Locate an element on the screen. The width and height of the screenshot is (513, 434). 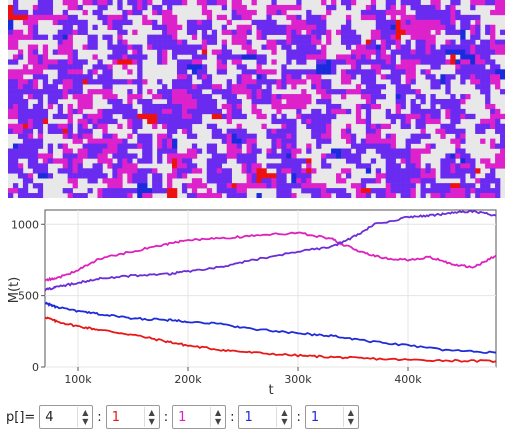
param-value-3: 1 is located at coordinates (248, 417).